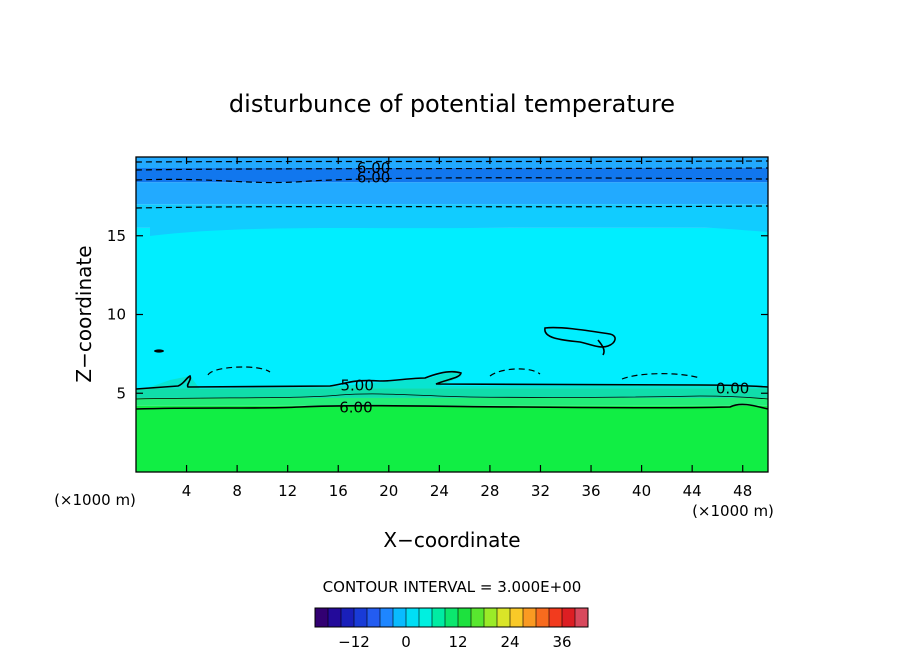  What do you see at coordinates (580, 337) in the screenshot?
I see `contour-island` at bounding box center [580, 337].